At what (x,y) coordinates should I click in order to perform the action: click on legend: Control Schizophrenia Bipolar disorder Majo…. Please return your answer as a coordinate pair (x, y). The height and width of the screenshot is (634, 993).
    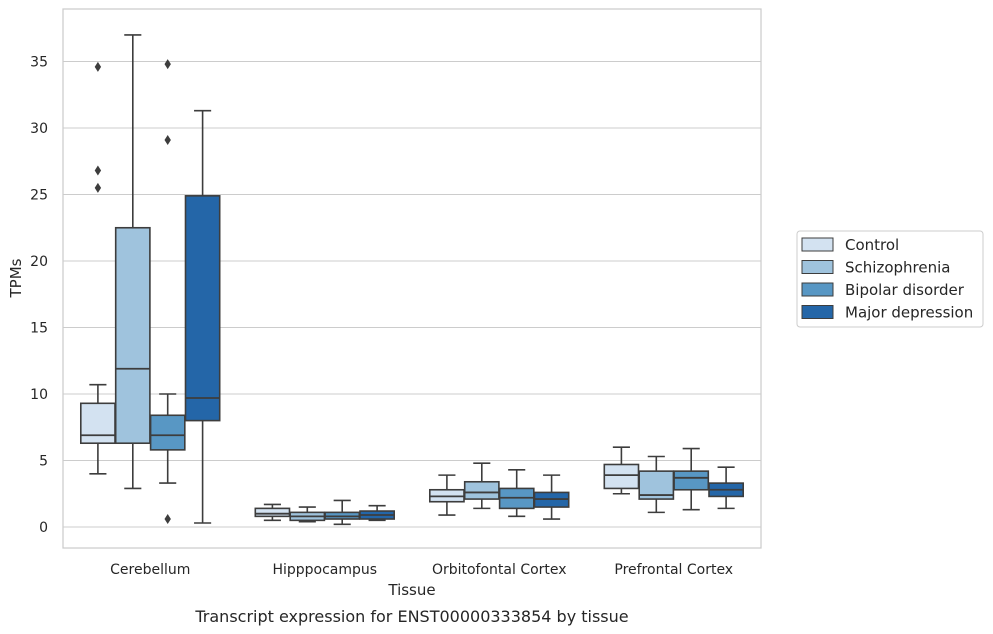
    Looking at the image, I should click on (890, 279).